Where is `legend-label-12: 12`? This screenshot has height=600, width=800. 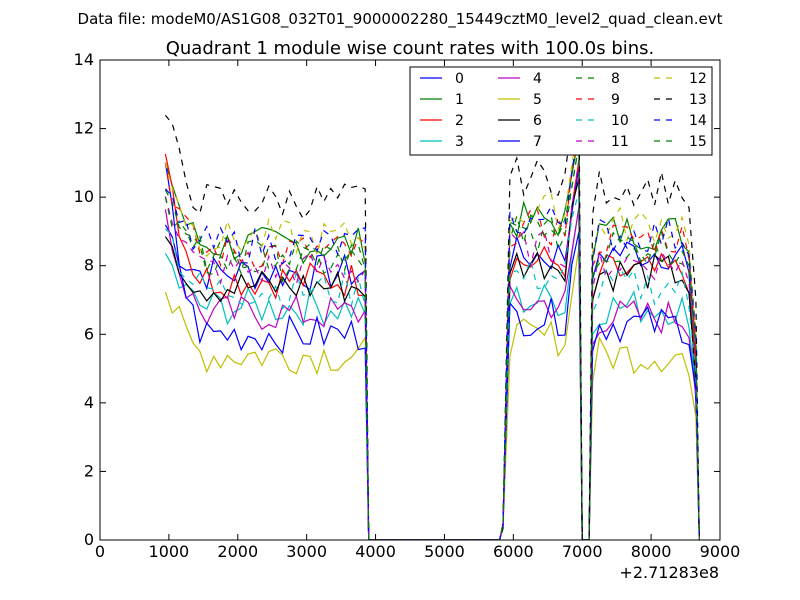
legend-label-12: 12 is located at coordinates (698, 79).